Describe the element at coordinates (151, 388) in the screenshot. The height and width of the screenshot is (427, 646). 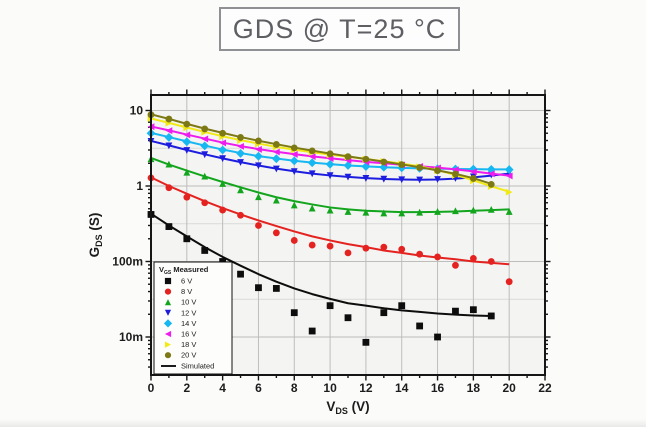
I see `x-tick-label: 0` at that location.